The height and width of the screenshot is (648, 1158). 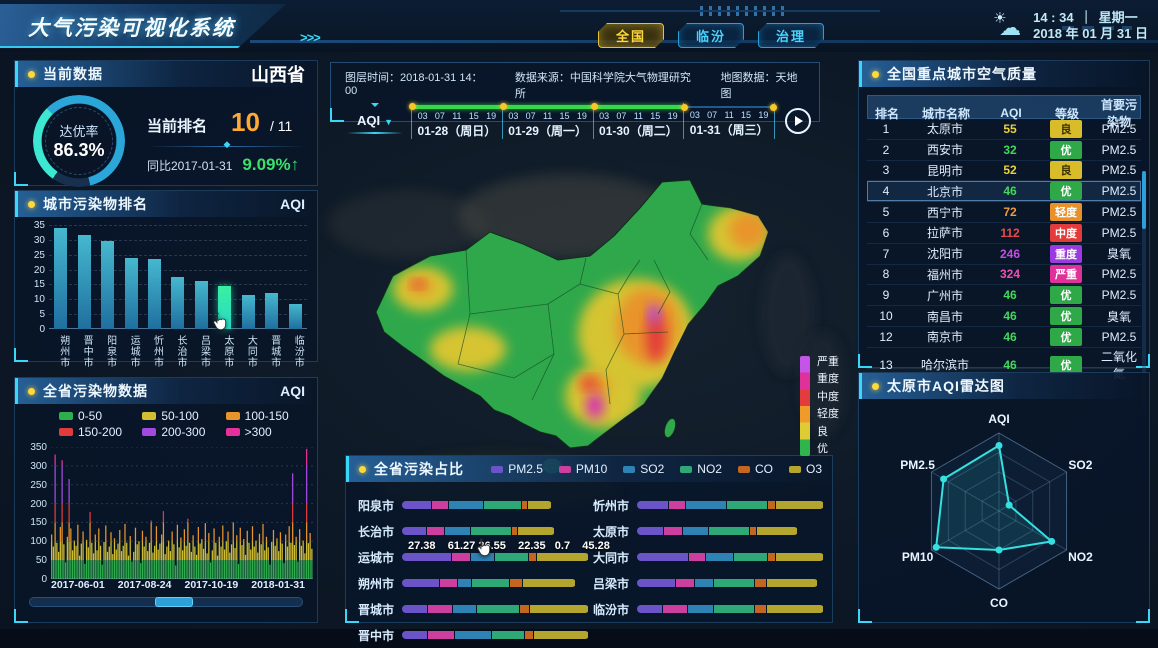 I want to click on city-bar-阳泉市, so click(x=107, y=285).